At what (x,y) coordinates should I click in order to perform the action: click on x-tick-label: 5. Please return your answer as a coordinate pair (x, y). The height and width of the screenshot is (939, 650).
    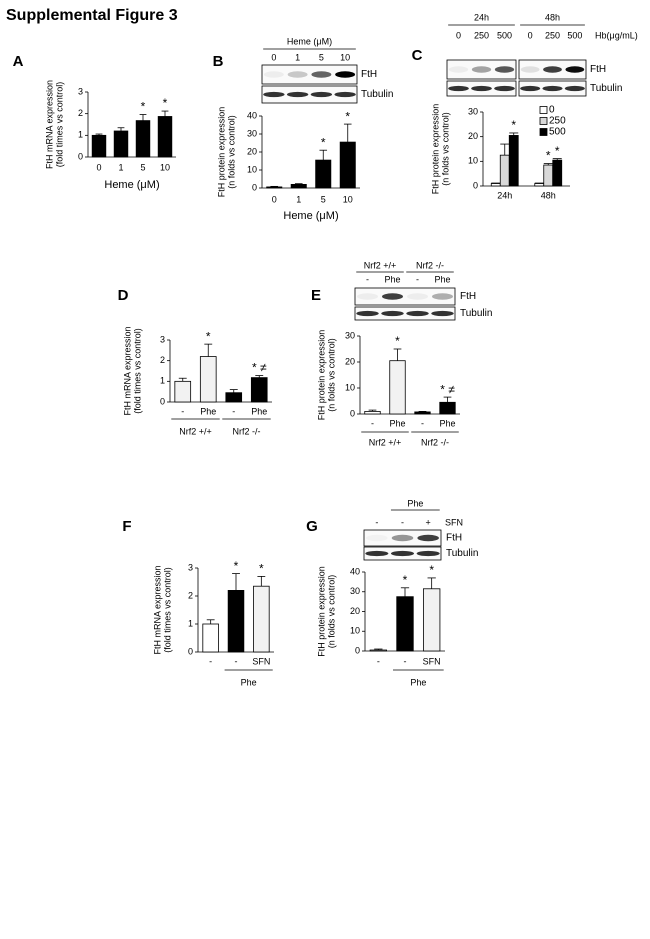
    Looking at the image, I should click on (142, 167).